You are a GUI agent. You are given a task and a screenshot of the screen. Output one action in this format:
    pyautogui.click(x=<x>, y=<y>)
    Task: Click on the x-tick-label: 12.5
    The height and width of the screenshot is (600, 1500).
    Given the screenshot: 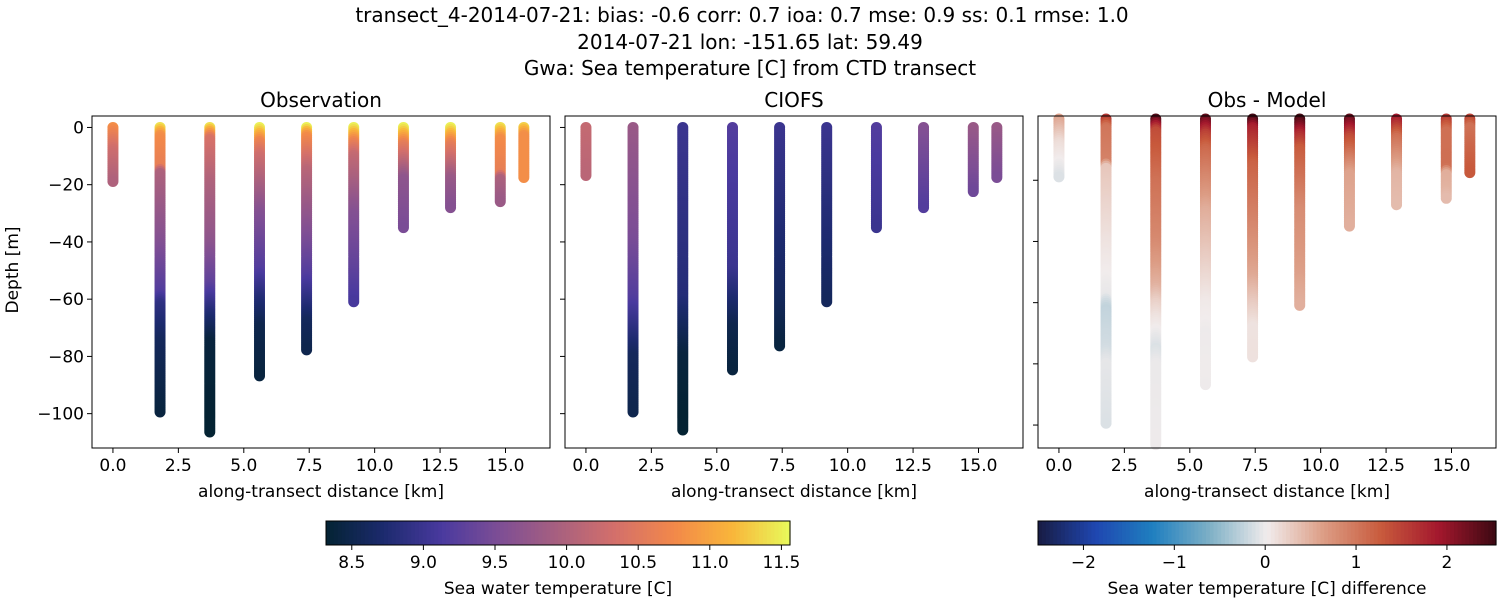 What is the action you would take?
    pyautogui.click(x=1386, y=466)
    